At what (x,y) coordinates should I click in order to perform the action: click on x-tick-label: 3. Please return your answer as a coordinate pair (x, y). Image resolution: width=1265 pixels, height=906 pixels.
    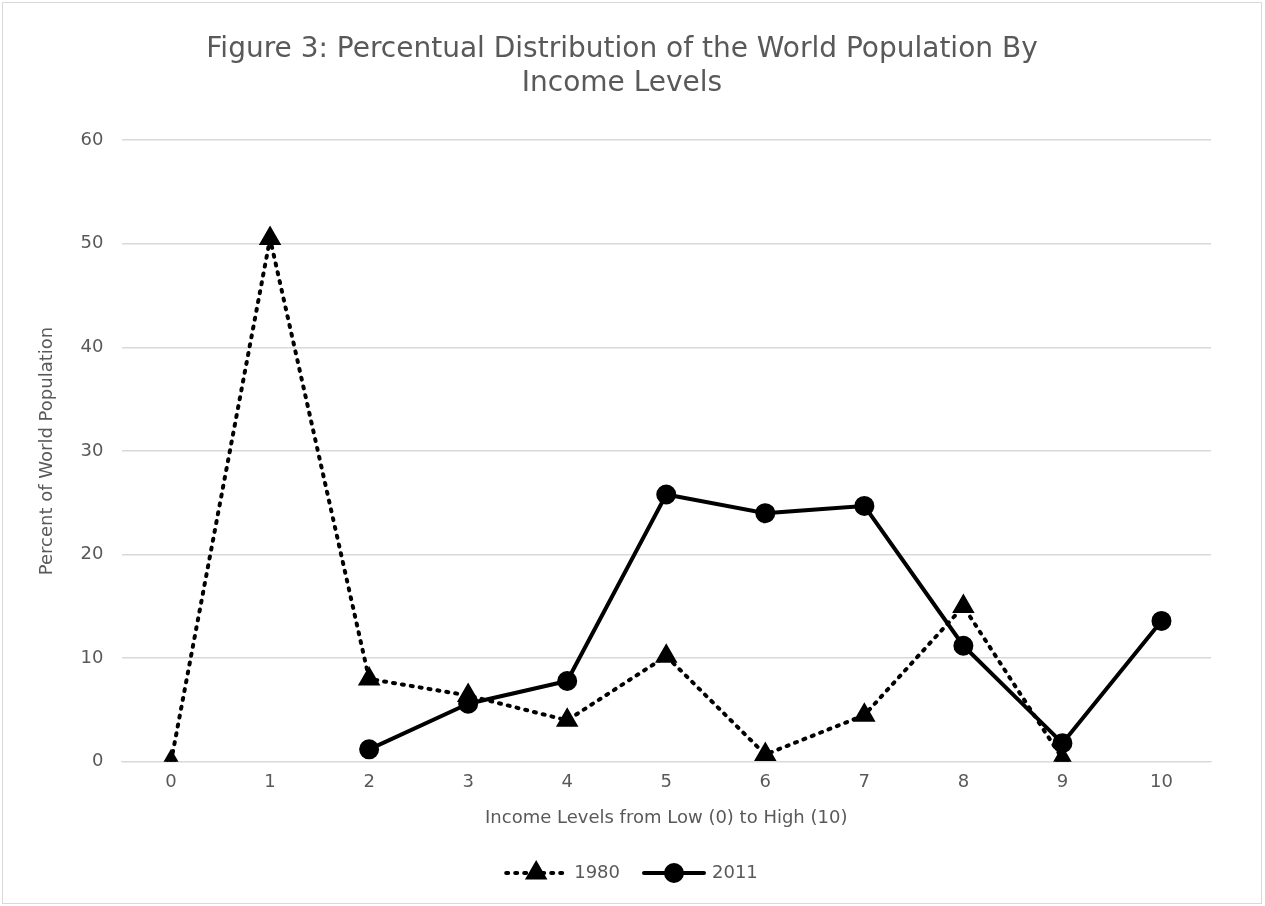
    Looking at the image, I should click on (468, 781).